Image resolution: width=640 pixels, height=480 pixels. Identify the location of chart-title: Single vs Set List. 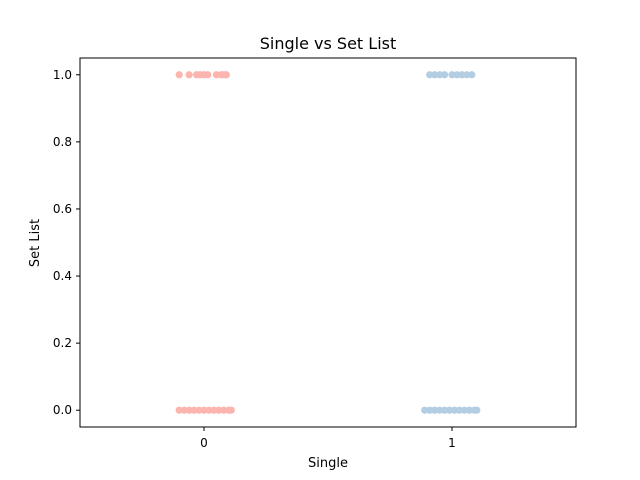
(328, 43).